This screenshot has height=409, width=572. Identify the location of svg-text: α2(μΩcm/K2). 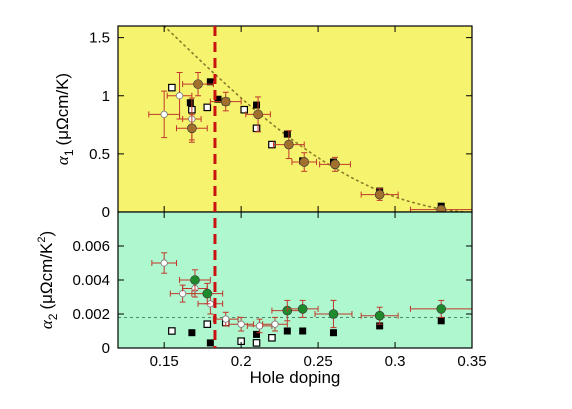
(48, 280).